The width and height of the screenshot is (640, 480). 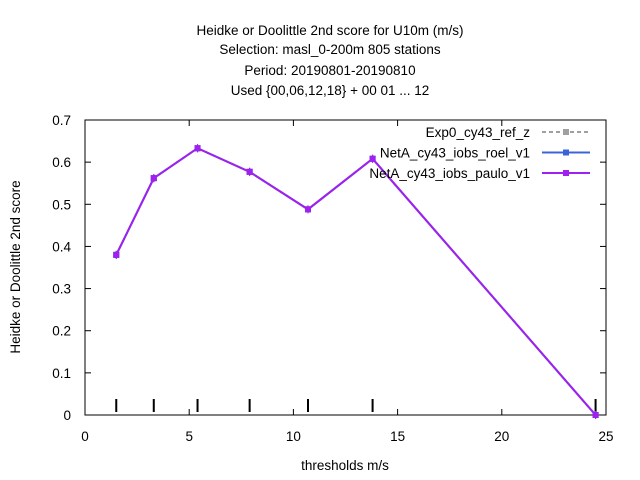 What do you see at coordinates (61, 204) in the screenshot?
I see `y-tick-label: 0.5` at bounding box center [61, 204].